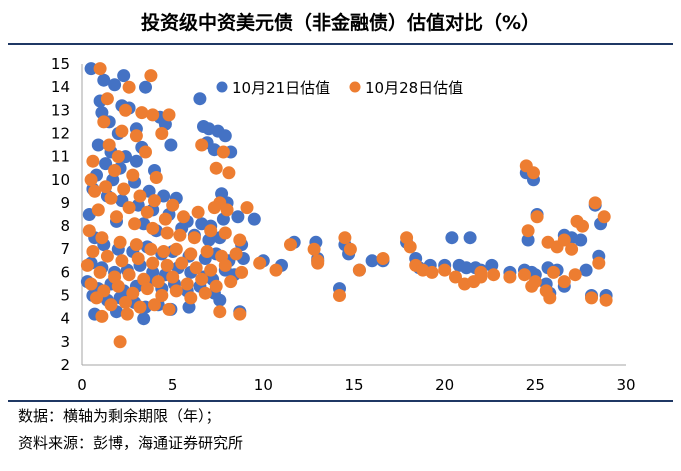  Describe the element at coordinates (414, 88) in the screenshot. I see `legend-label: 10月28日估值` at that location.